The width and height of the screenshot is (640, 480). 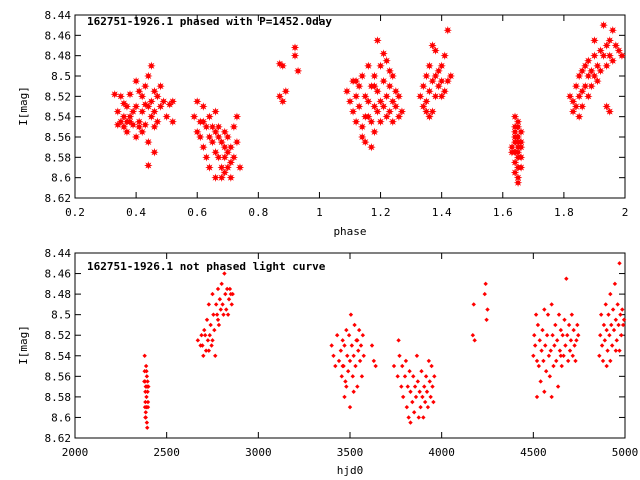 What do you see at coordinates (209, 21) in the screenshot?
I see `chart-title: 162751-1926.1 phased with P=1452.0day` at bounding box center [209, 21].